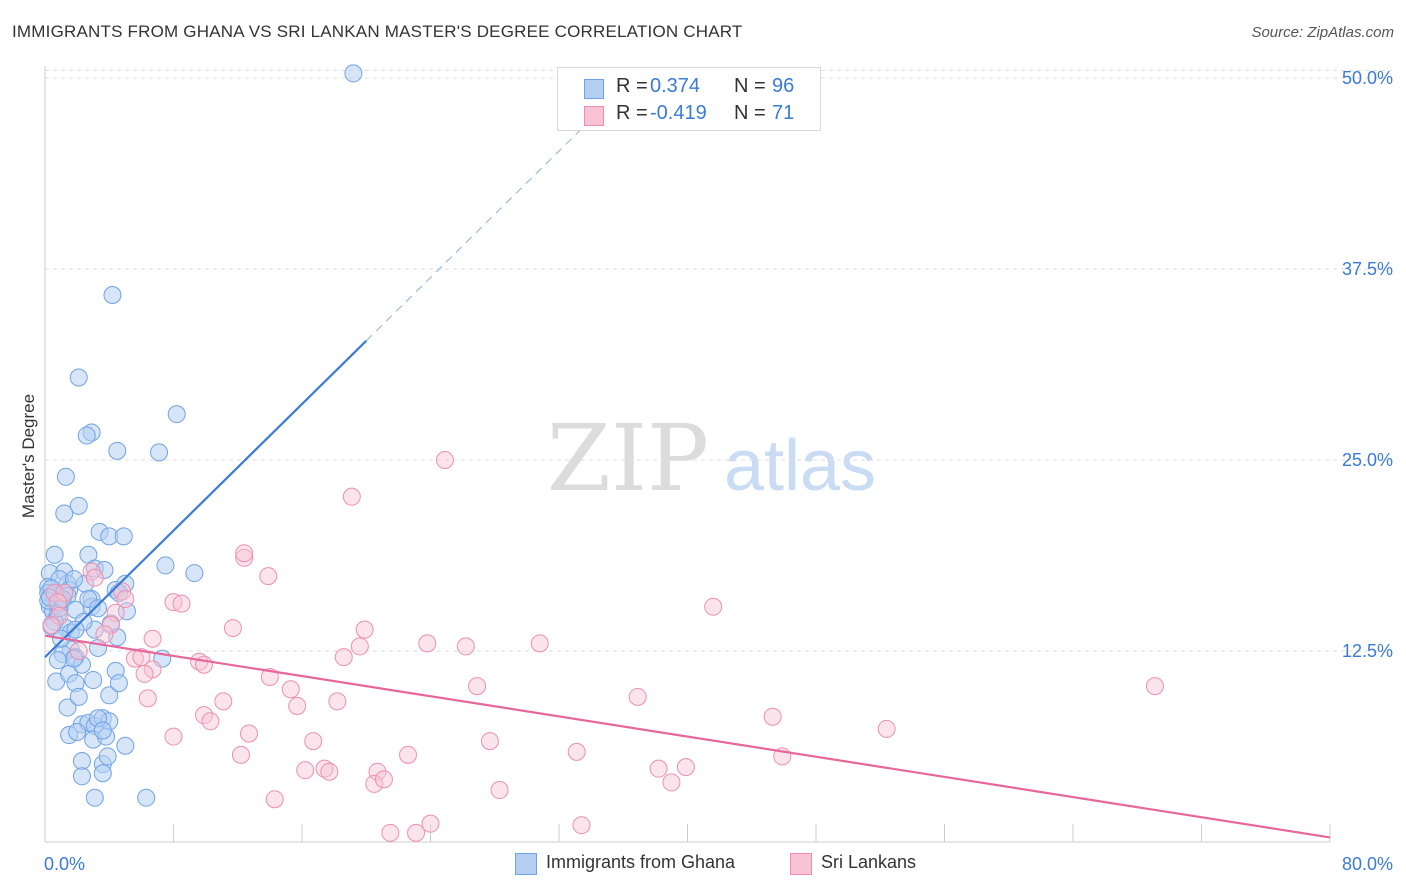 The width and height of the screenshot is (1406, 892). I want to click on x-tick-labels: 0.0% 80.0%, so click(718, 864).